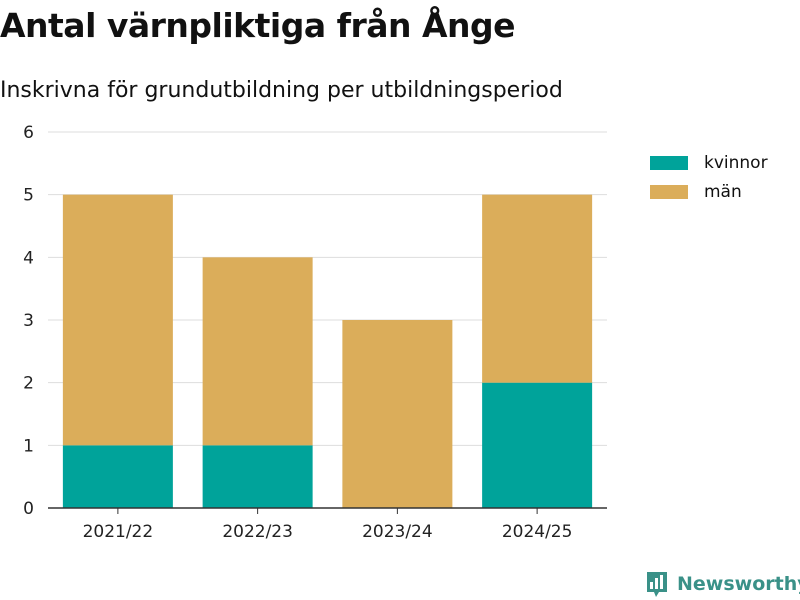 Image resolution: width=800 pixels, height=600 pixels. I want to click on legend-swatch-man, so click(669, 191).